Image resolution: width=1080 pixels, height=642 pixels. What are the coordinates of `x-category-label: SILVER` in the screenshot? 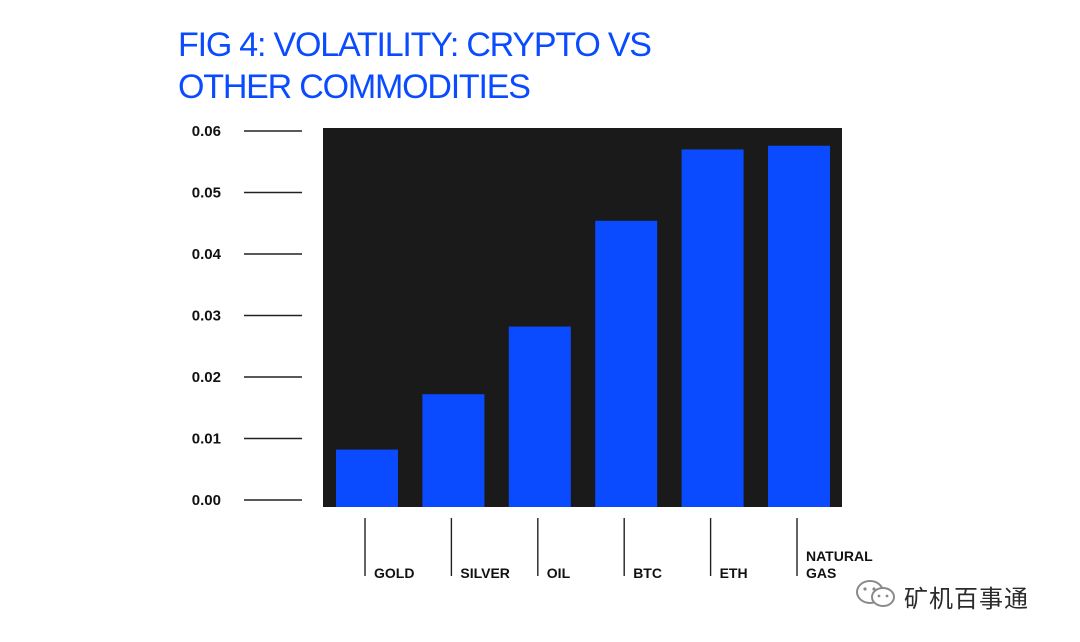 It's located at (485, 573).